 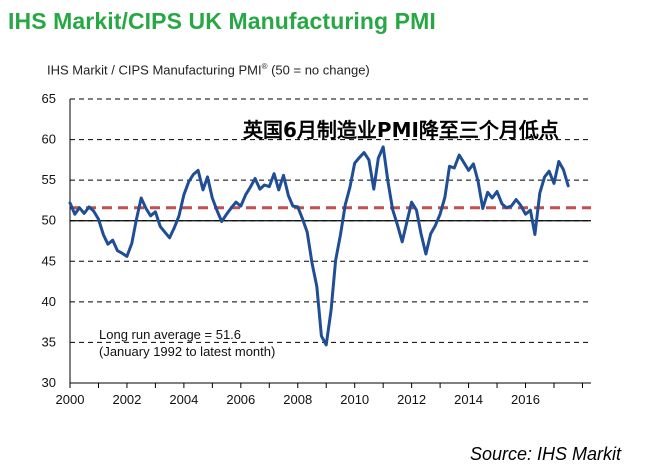 I want to click on y-tick-65: 65, so click(x=49, y=98).